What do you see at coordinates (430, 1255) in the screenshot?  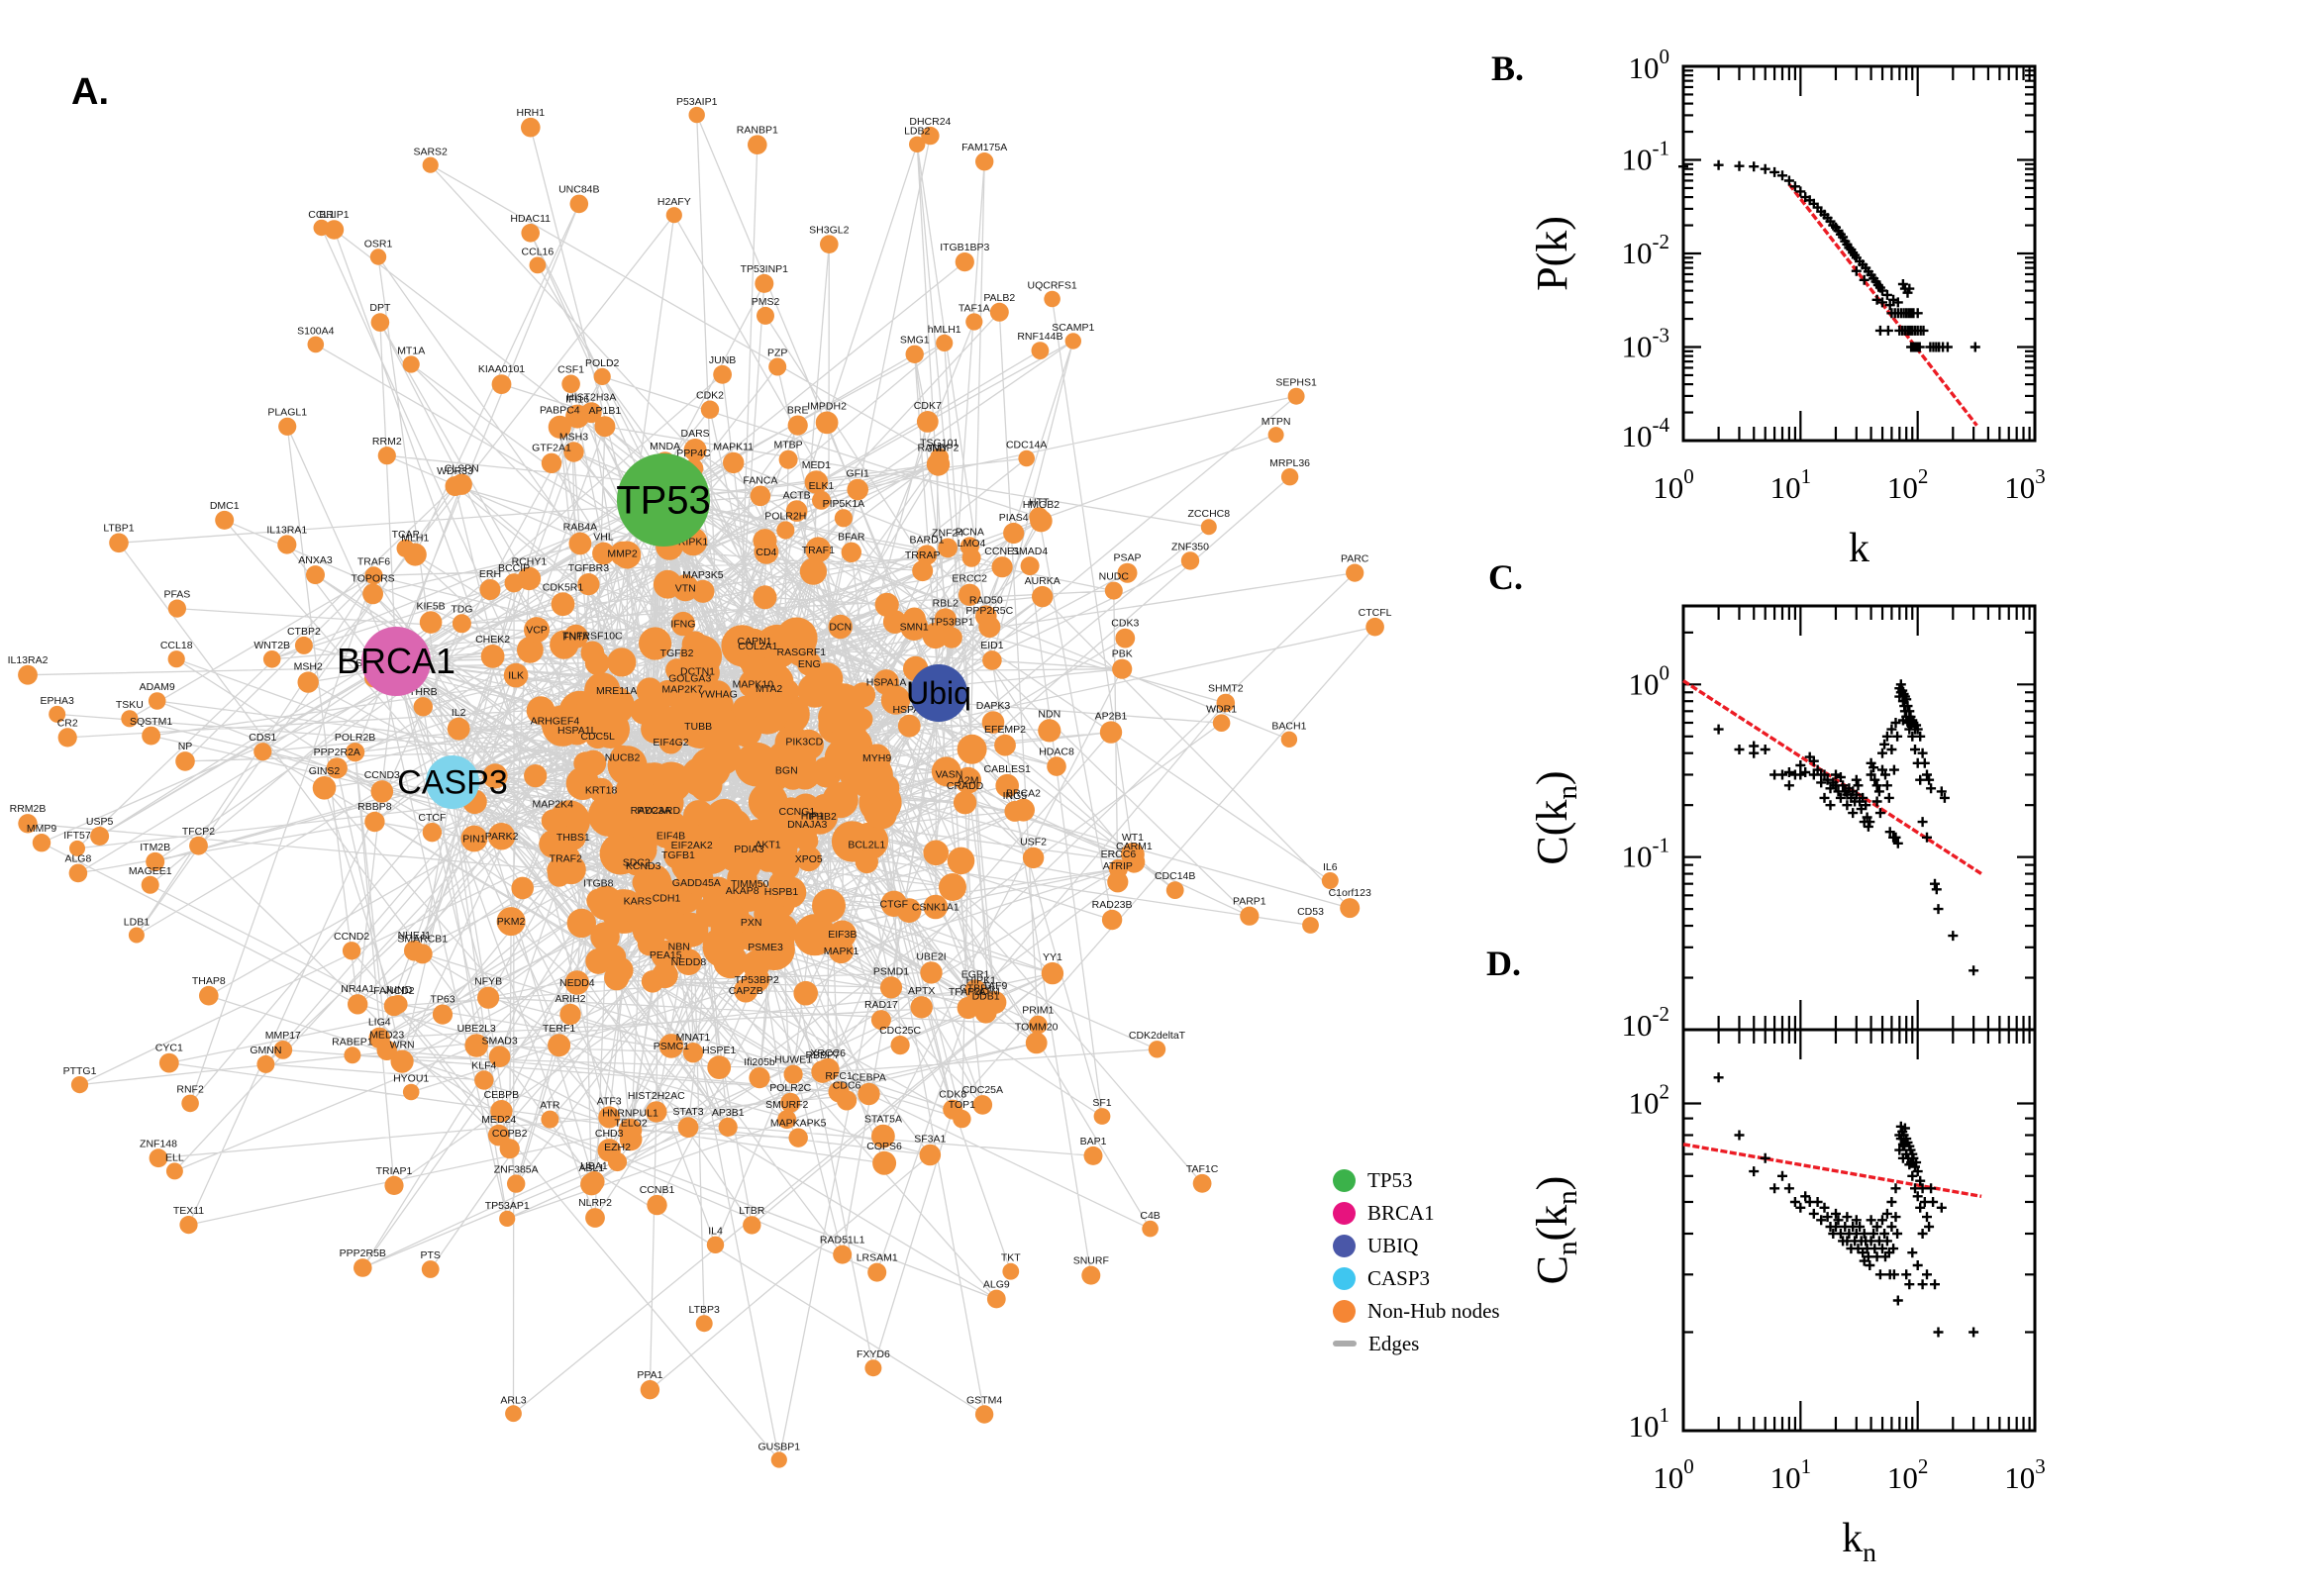 I see `svg-text: PTS` at bounding box center [430, 1255].